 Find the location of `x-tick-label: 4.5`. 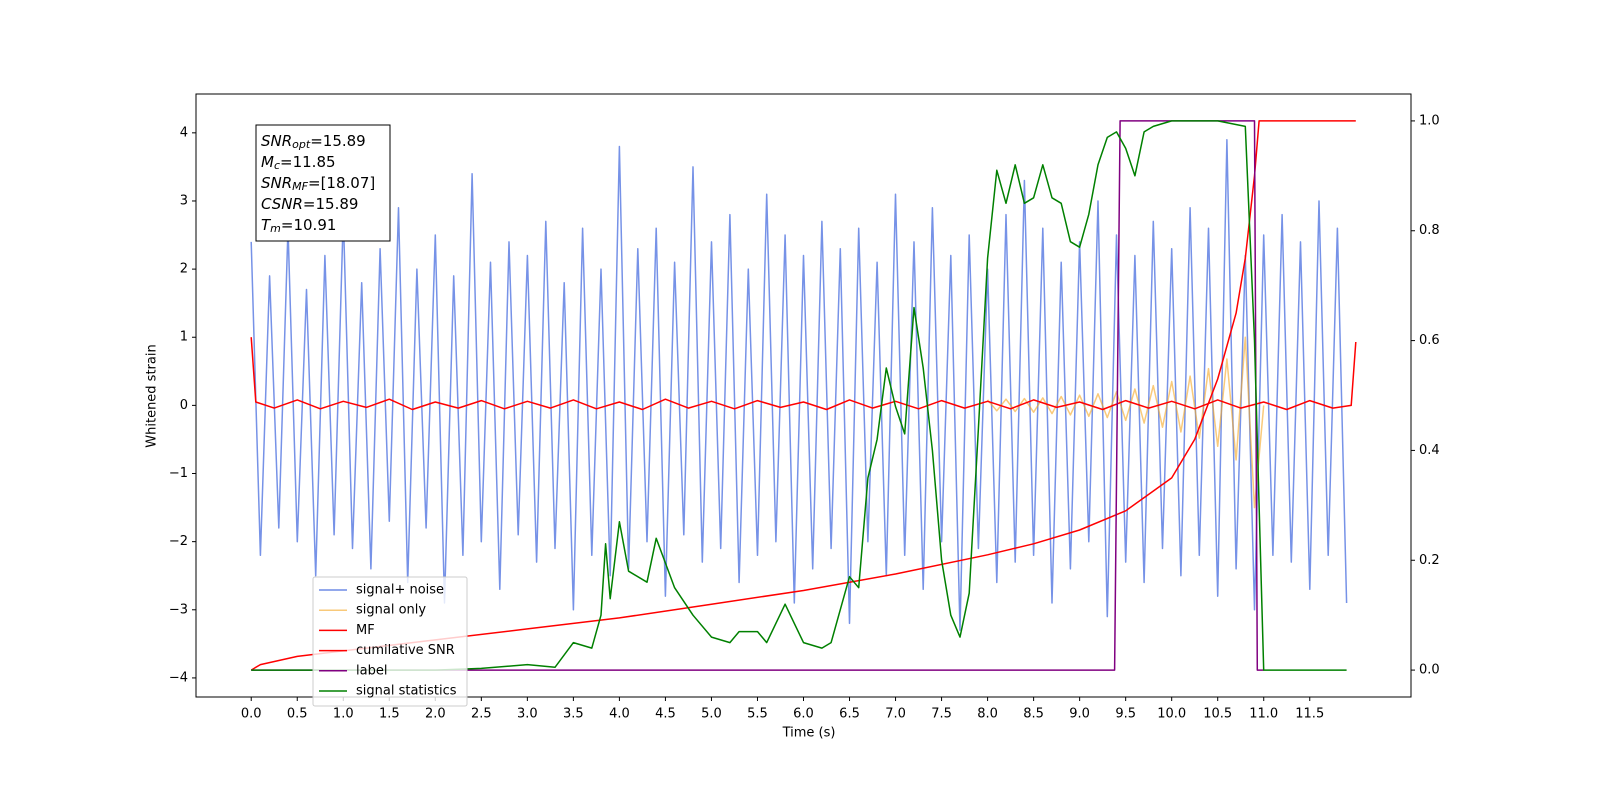

x-tick-label: 4.5 is located at coordinates (665, 714).